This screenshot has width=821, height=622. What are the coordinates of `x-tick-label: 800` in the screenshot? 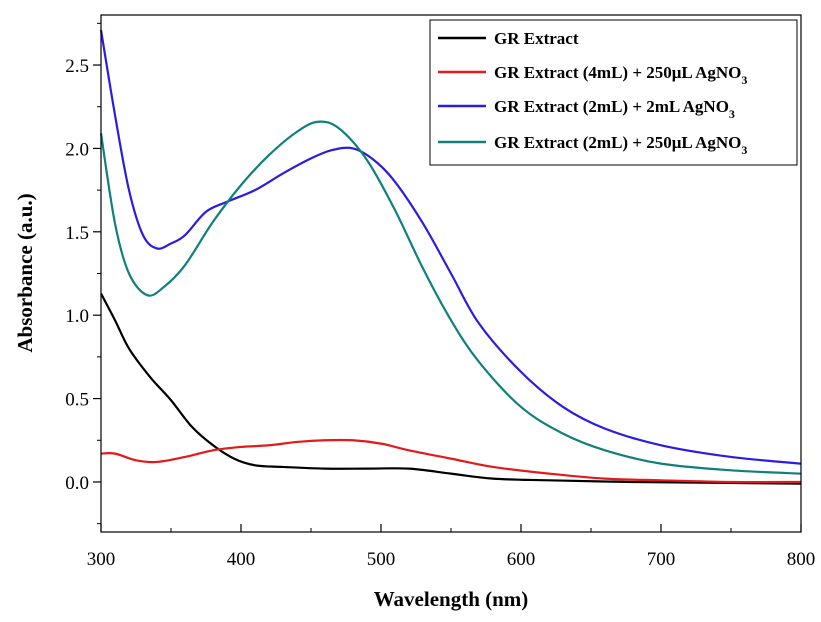 It's located at (801, 559).